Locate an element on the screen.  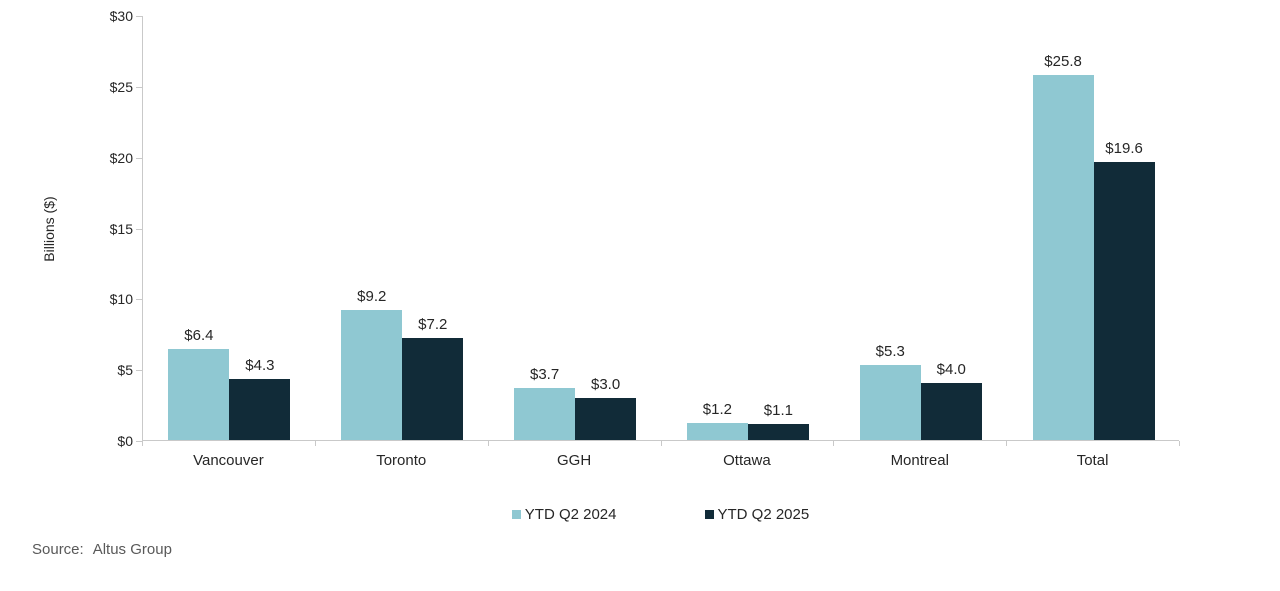
bar-value-label: $3.7 is located at coordinates (544, 374).